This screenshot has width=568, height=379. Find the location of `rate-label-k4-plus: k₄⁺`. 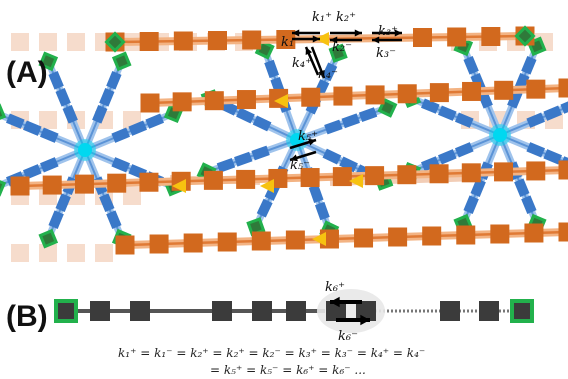

rate-label-k4-plus: k₄⁺ is located at coordinates (302, 63).